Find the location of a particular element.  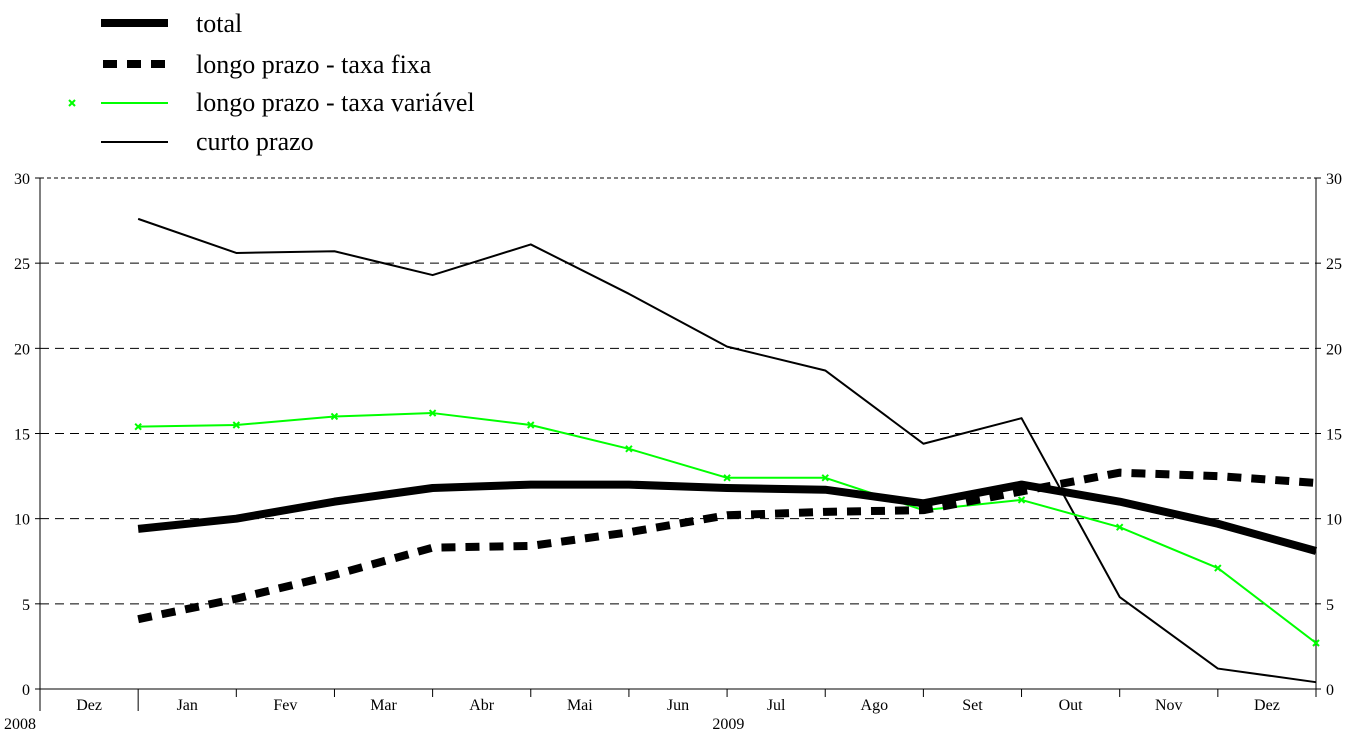

y-tick-label-left: 30 is located at coordinates (22, 179).